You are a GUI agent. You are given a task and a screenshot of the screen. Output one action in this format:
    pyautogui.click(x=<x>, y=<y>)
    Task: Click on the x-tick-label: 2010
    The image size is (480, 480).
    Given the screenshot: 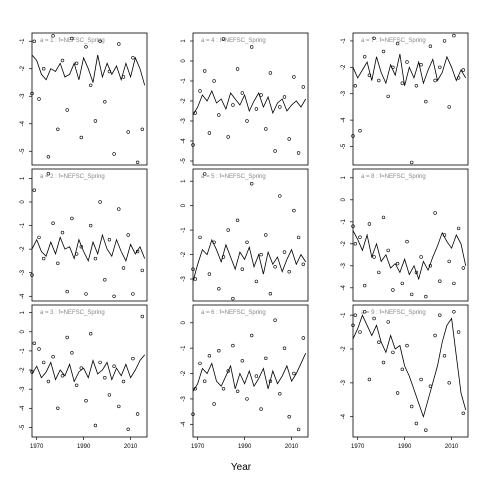 What is the action you would take?
    pyautogui.click(x=131, y=447)
    